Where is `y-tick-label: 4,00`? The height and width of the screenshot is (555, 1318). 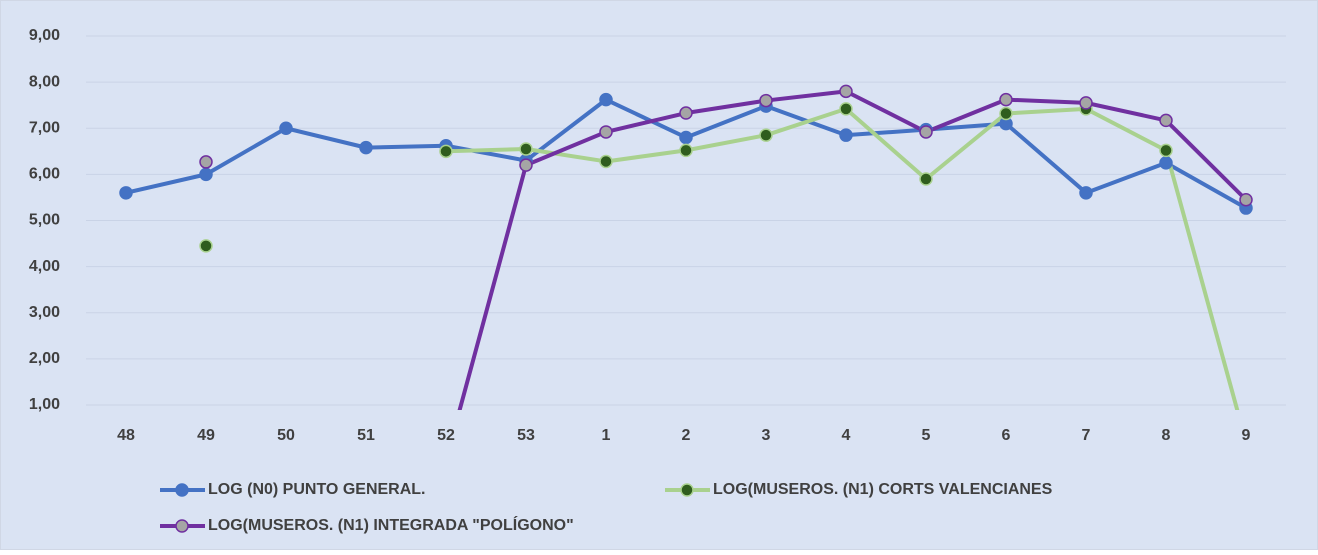 y-tick-label: 4,00 is located at coordinates (44, 266).